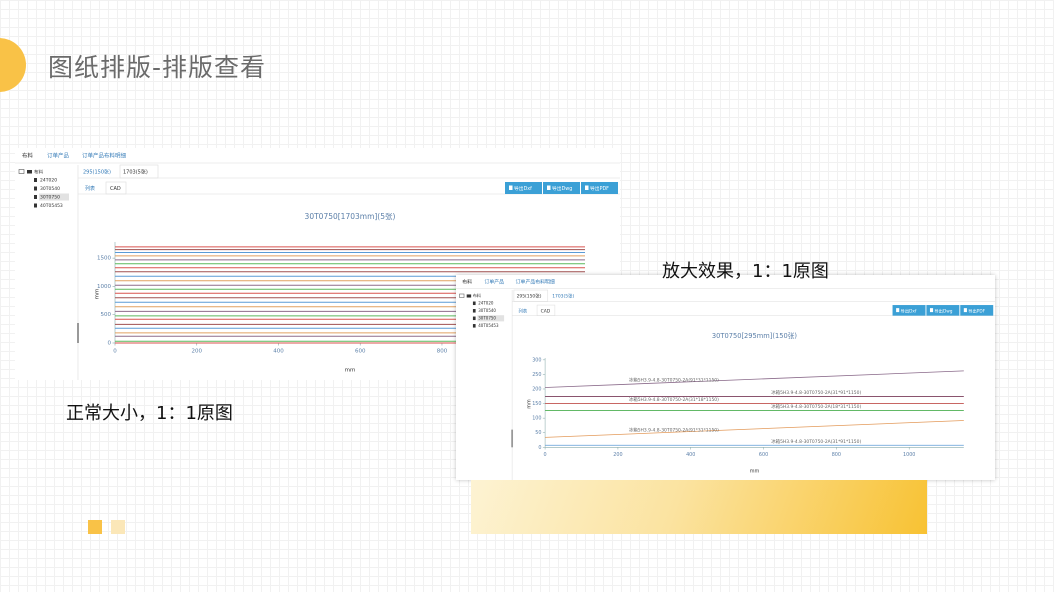 This screenshot has height=592, width=1054. What do you see at coordinates (157, 67) in the screenshot?
I see `slide-title: 图纸排版-排版查看` at bounding box center [157, 67].